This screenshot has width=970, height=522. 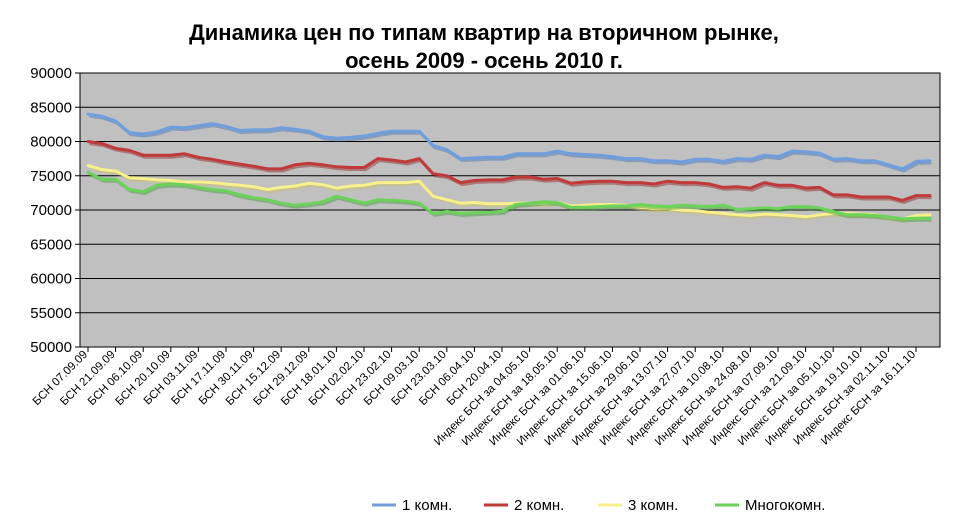 What do you see at coordinates (539, 505) in the screenshot?
I see `legend-label: 2 комн.` at bounding box center [539, 505].